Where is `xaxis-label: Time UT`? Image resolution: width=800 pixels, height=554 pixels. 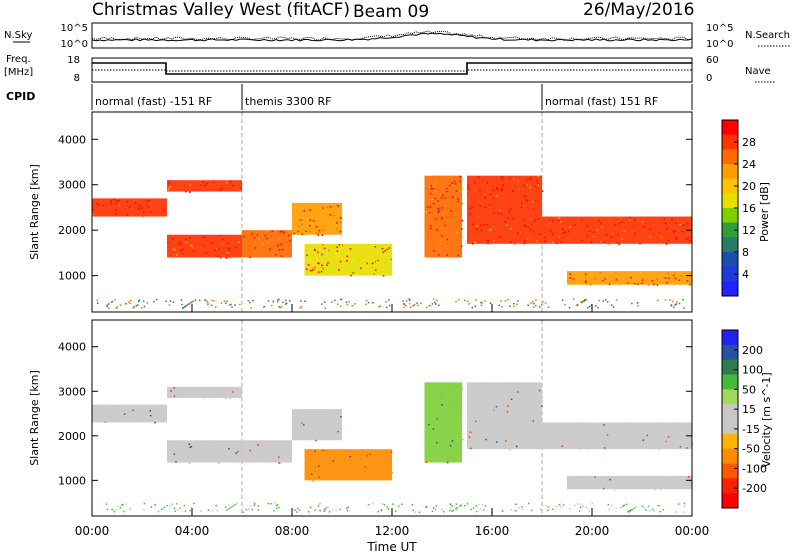 xaxis-label: Time UT is located at coordinates (391, 547).